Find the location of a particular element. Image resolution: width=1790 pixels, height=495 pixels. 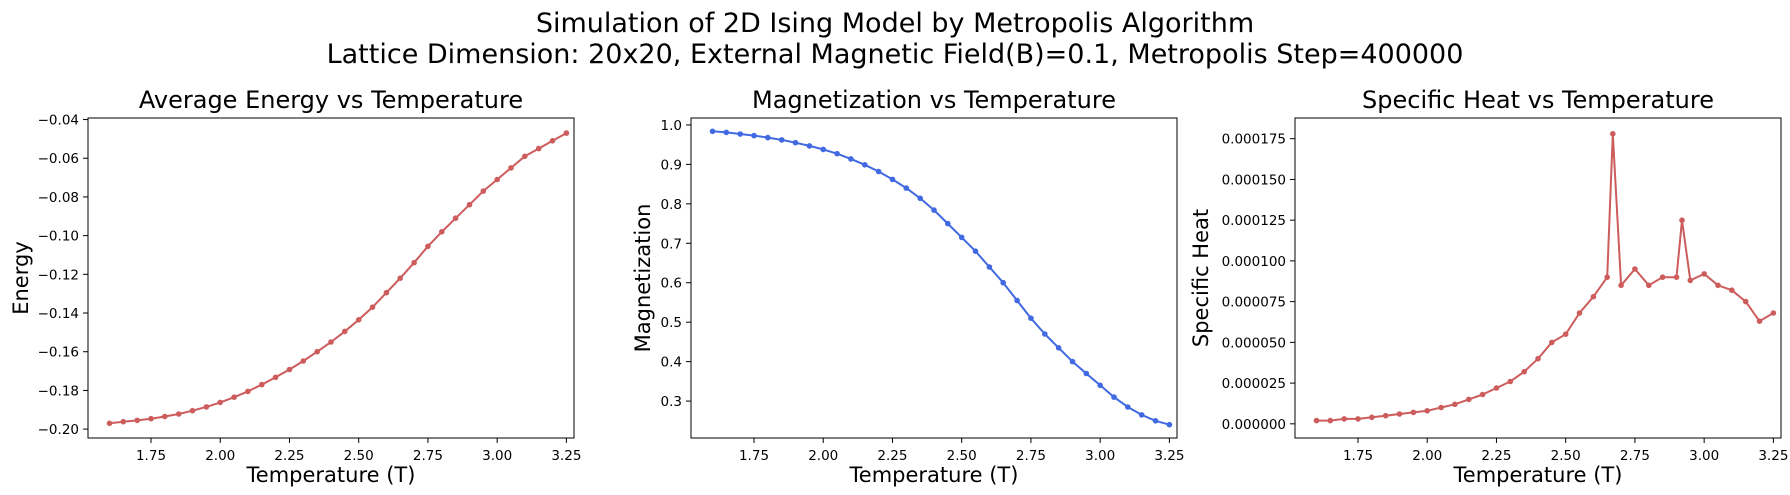

y-tick-label: 0.5 is located at coordinates (671, 323).